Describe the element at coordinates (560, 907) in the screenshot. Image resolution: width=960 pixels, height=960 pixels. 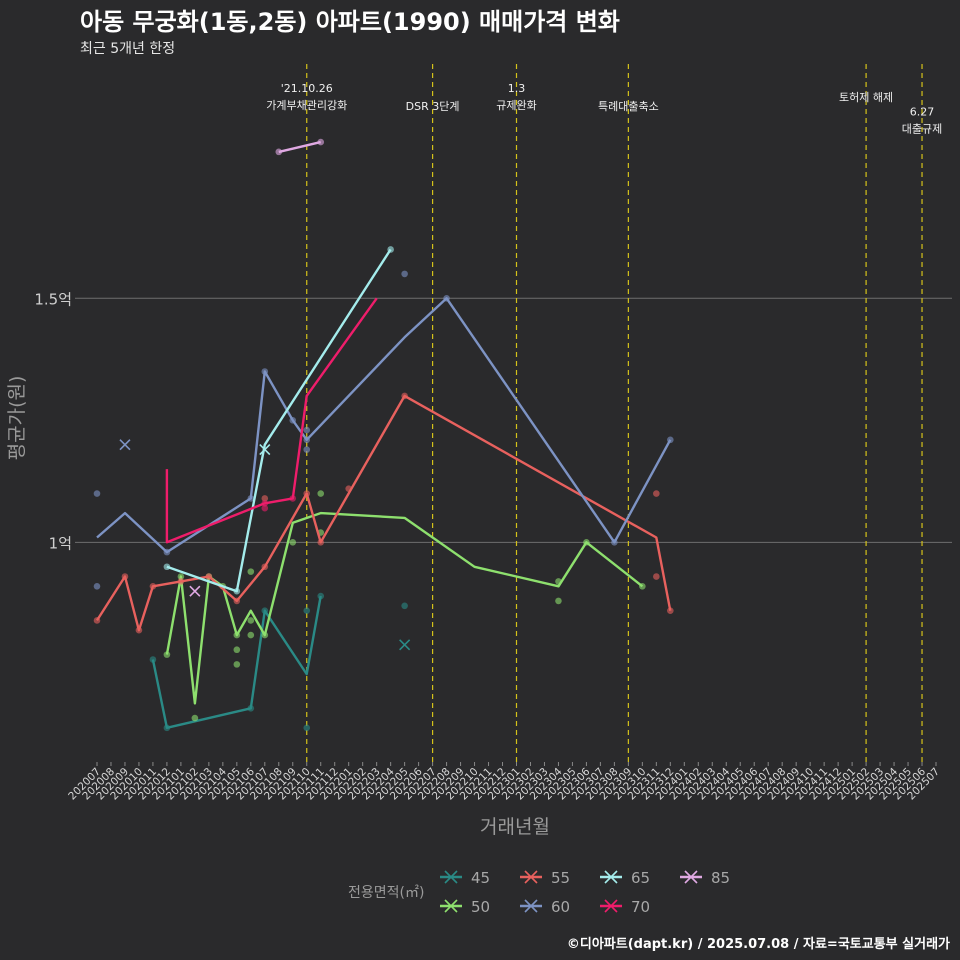
I see `legend-label-60: 60` at that location.